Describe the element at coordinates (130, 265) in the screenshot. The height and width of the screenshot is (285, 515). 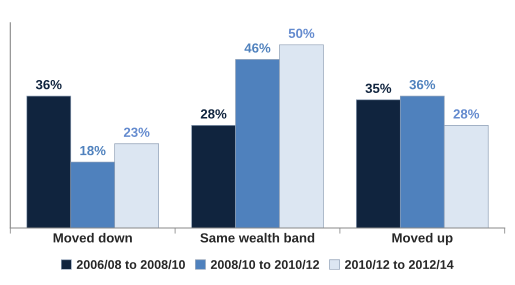
I see `legend-label: 2006/08 to 2008/10` at that location.